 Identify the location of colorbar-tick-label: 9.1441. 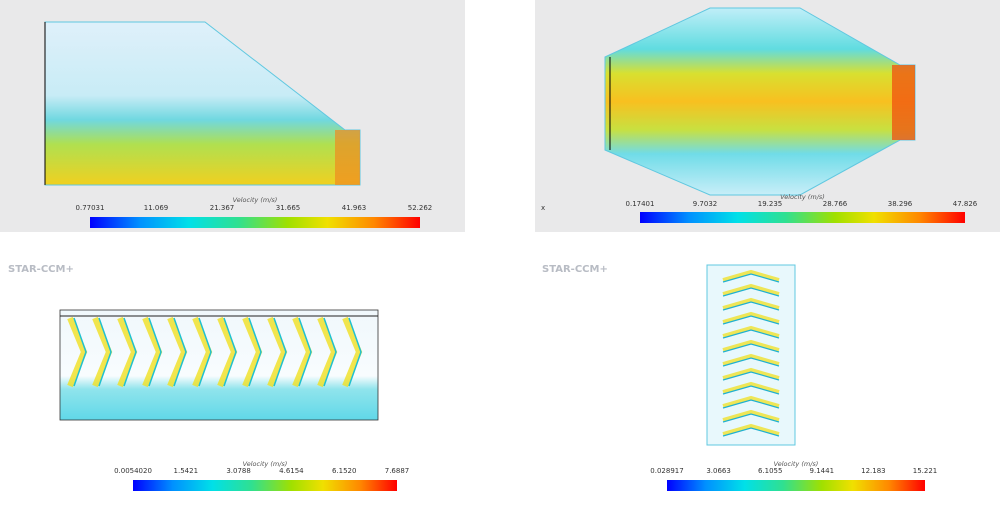
(822, 471).